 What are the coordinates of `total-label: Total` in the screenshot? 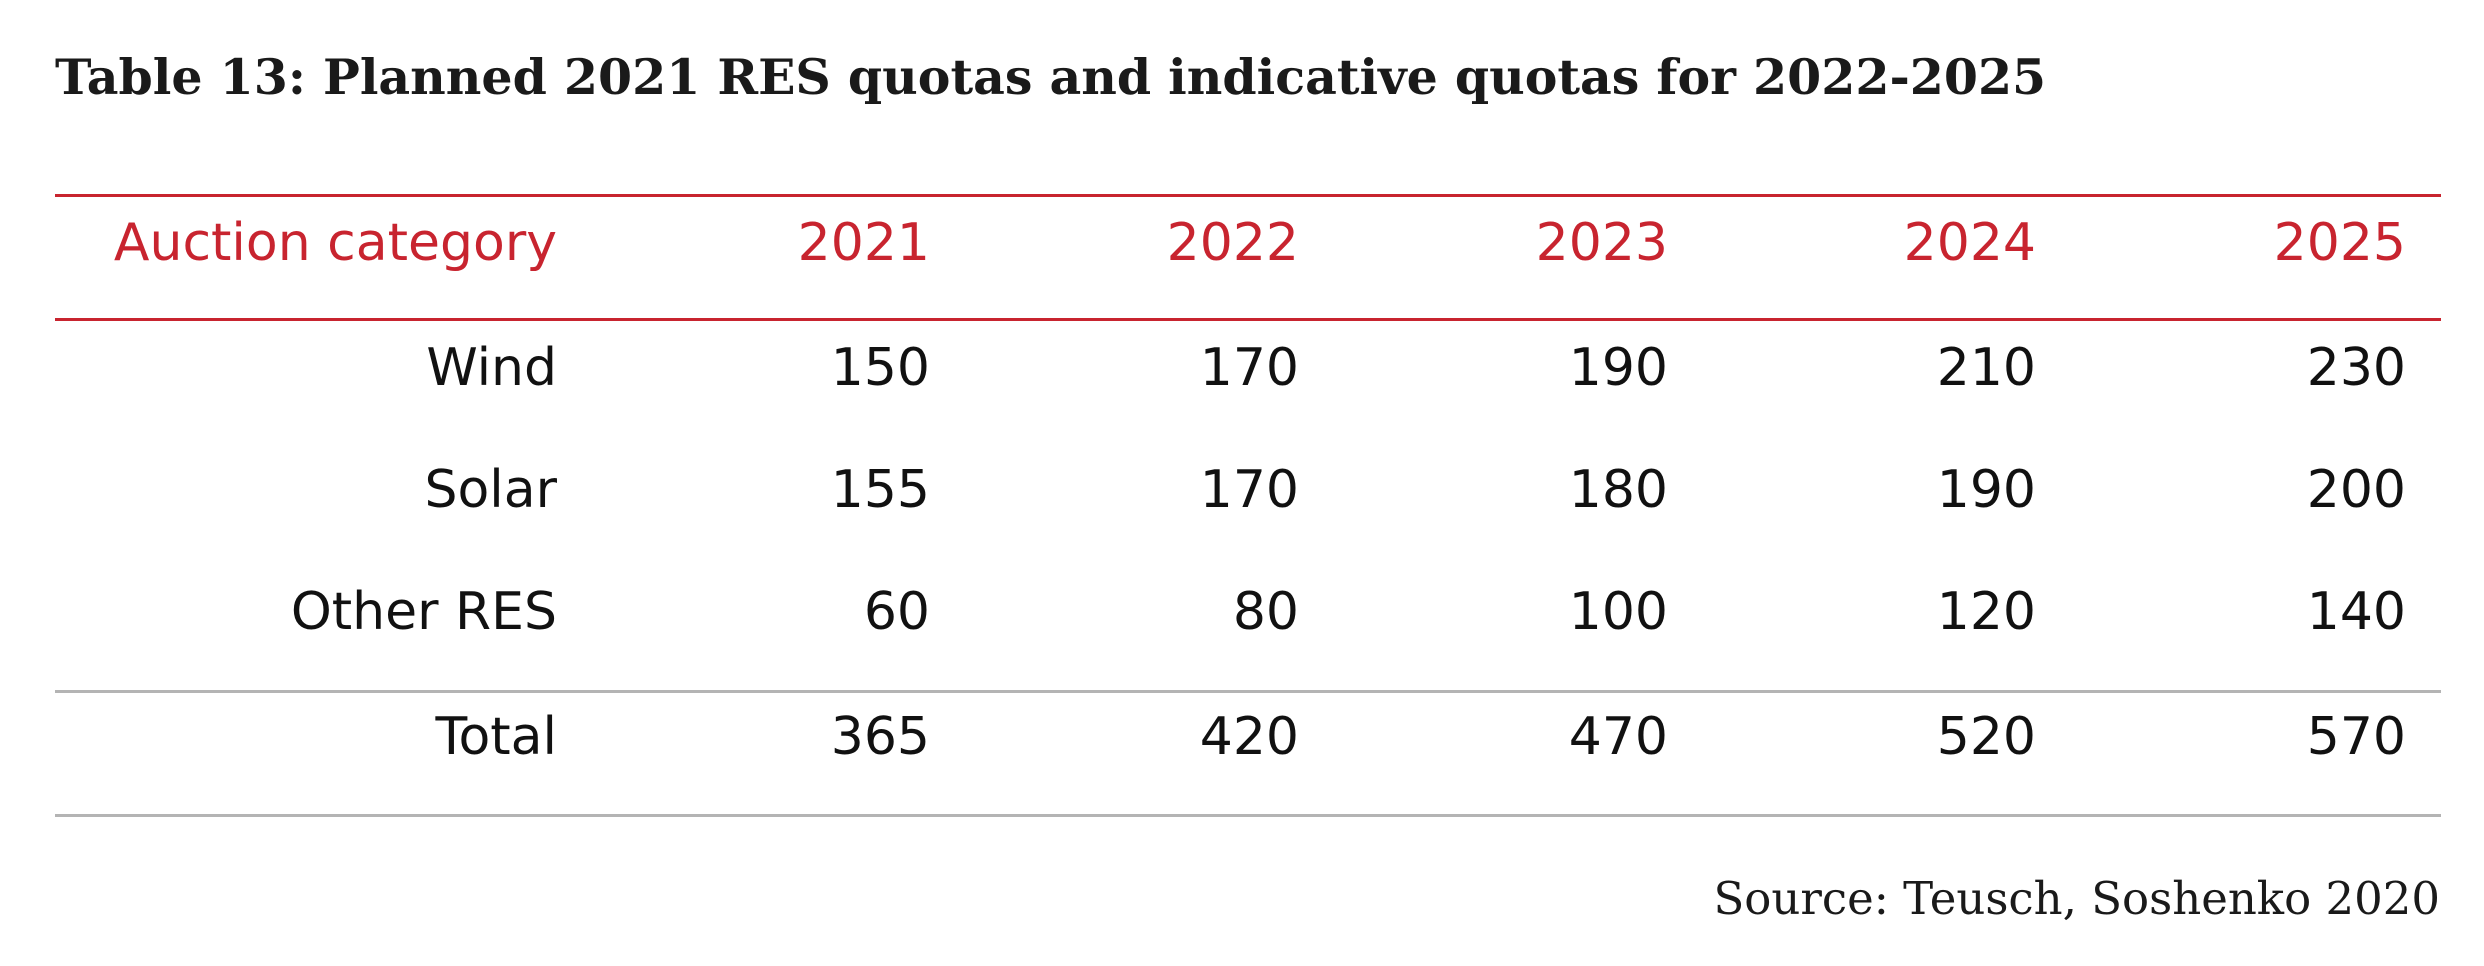 It's located at (496, 737).